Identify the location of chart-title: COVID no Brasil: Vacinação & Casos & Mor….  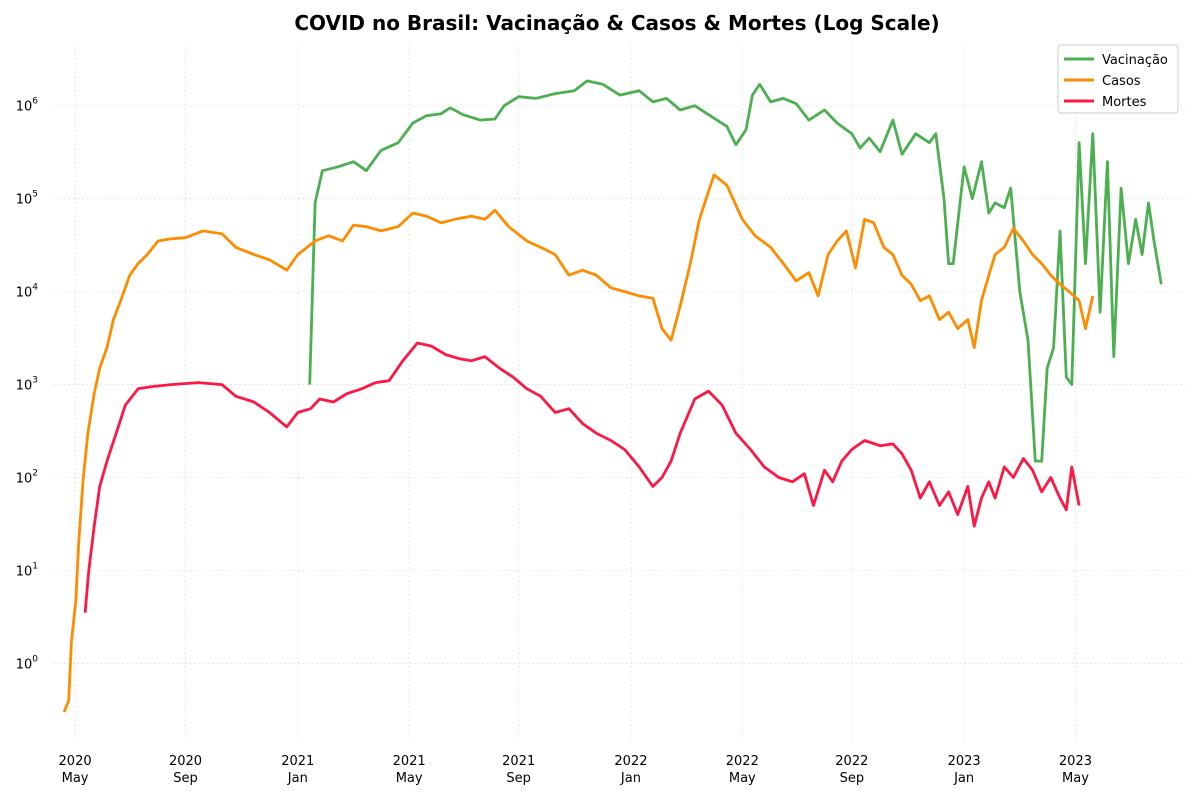
(616, 23).